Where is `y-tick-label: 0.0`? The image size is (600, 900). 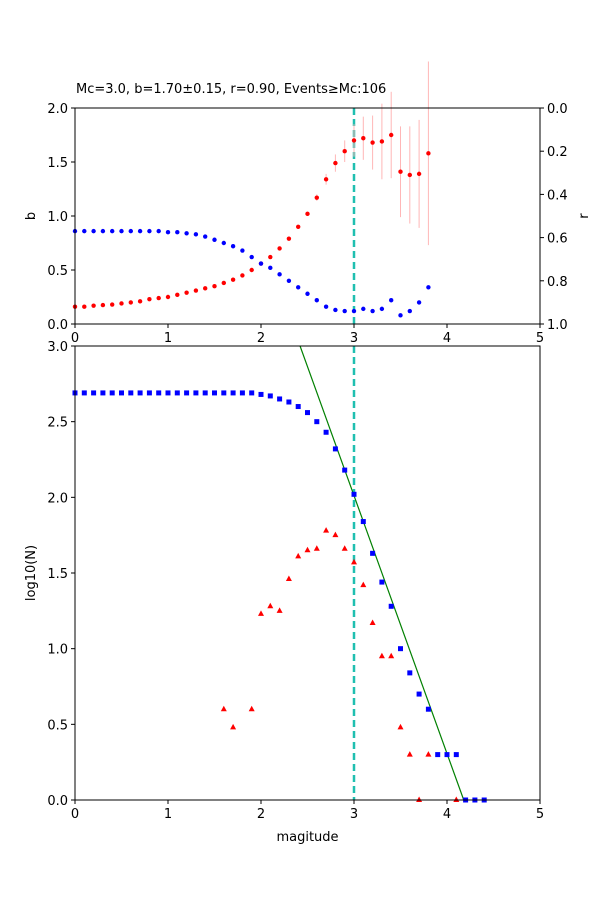 y-tick-label: 0.0 is located at coordinates (57, 801).